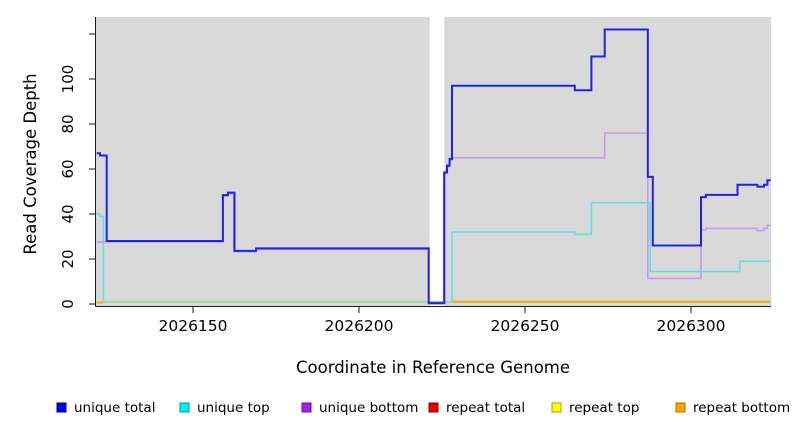 This screenshot has width=792, height=432. Describe the element at coordinates (61, 407) in the screenshot. I see `legend-swatch-unique-total` at that location.